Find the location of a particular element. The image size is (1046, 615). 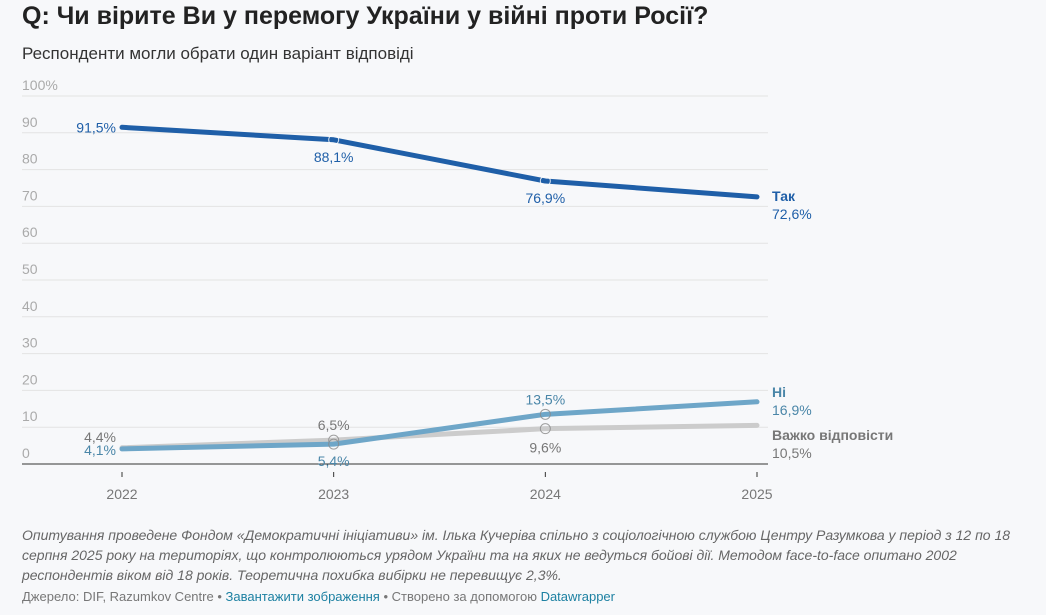

y-tick-label: 80 is located at coordinates (30, 159).